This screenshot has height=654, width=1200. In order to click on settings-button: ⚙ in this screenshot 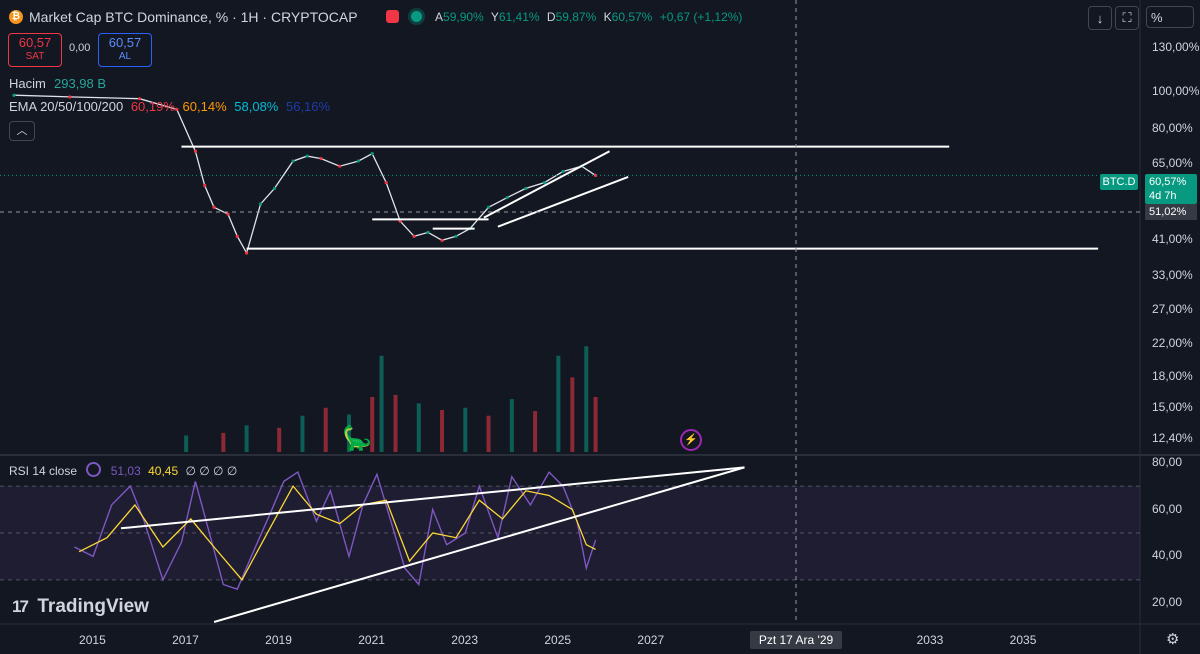, I will do `click(1174, 640)`.